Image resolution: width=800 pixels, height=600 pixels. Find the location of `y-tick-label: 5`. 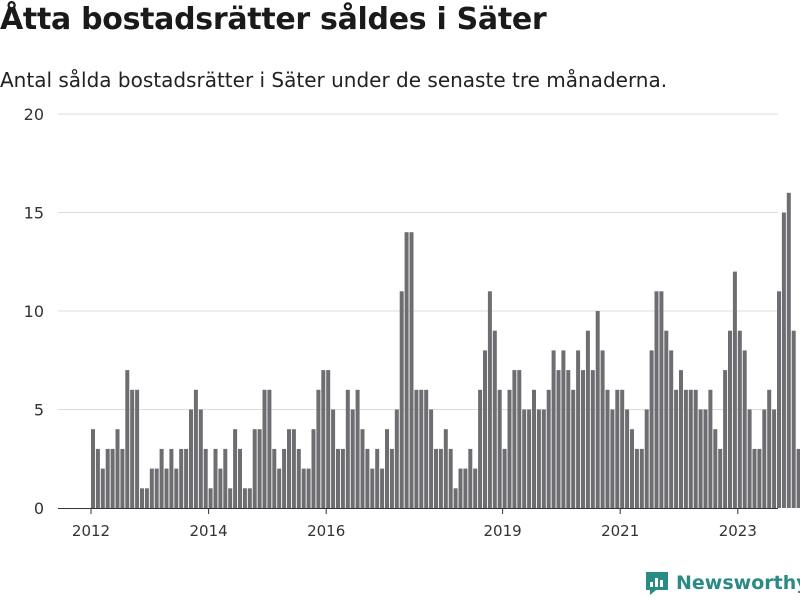

y-tick-label: 5 is located at coordinates (39, 410).